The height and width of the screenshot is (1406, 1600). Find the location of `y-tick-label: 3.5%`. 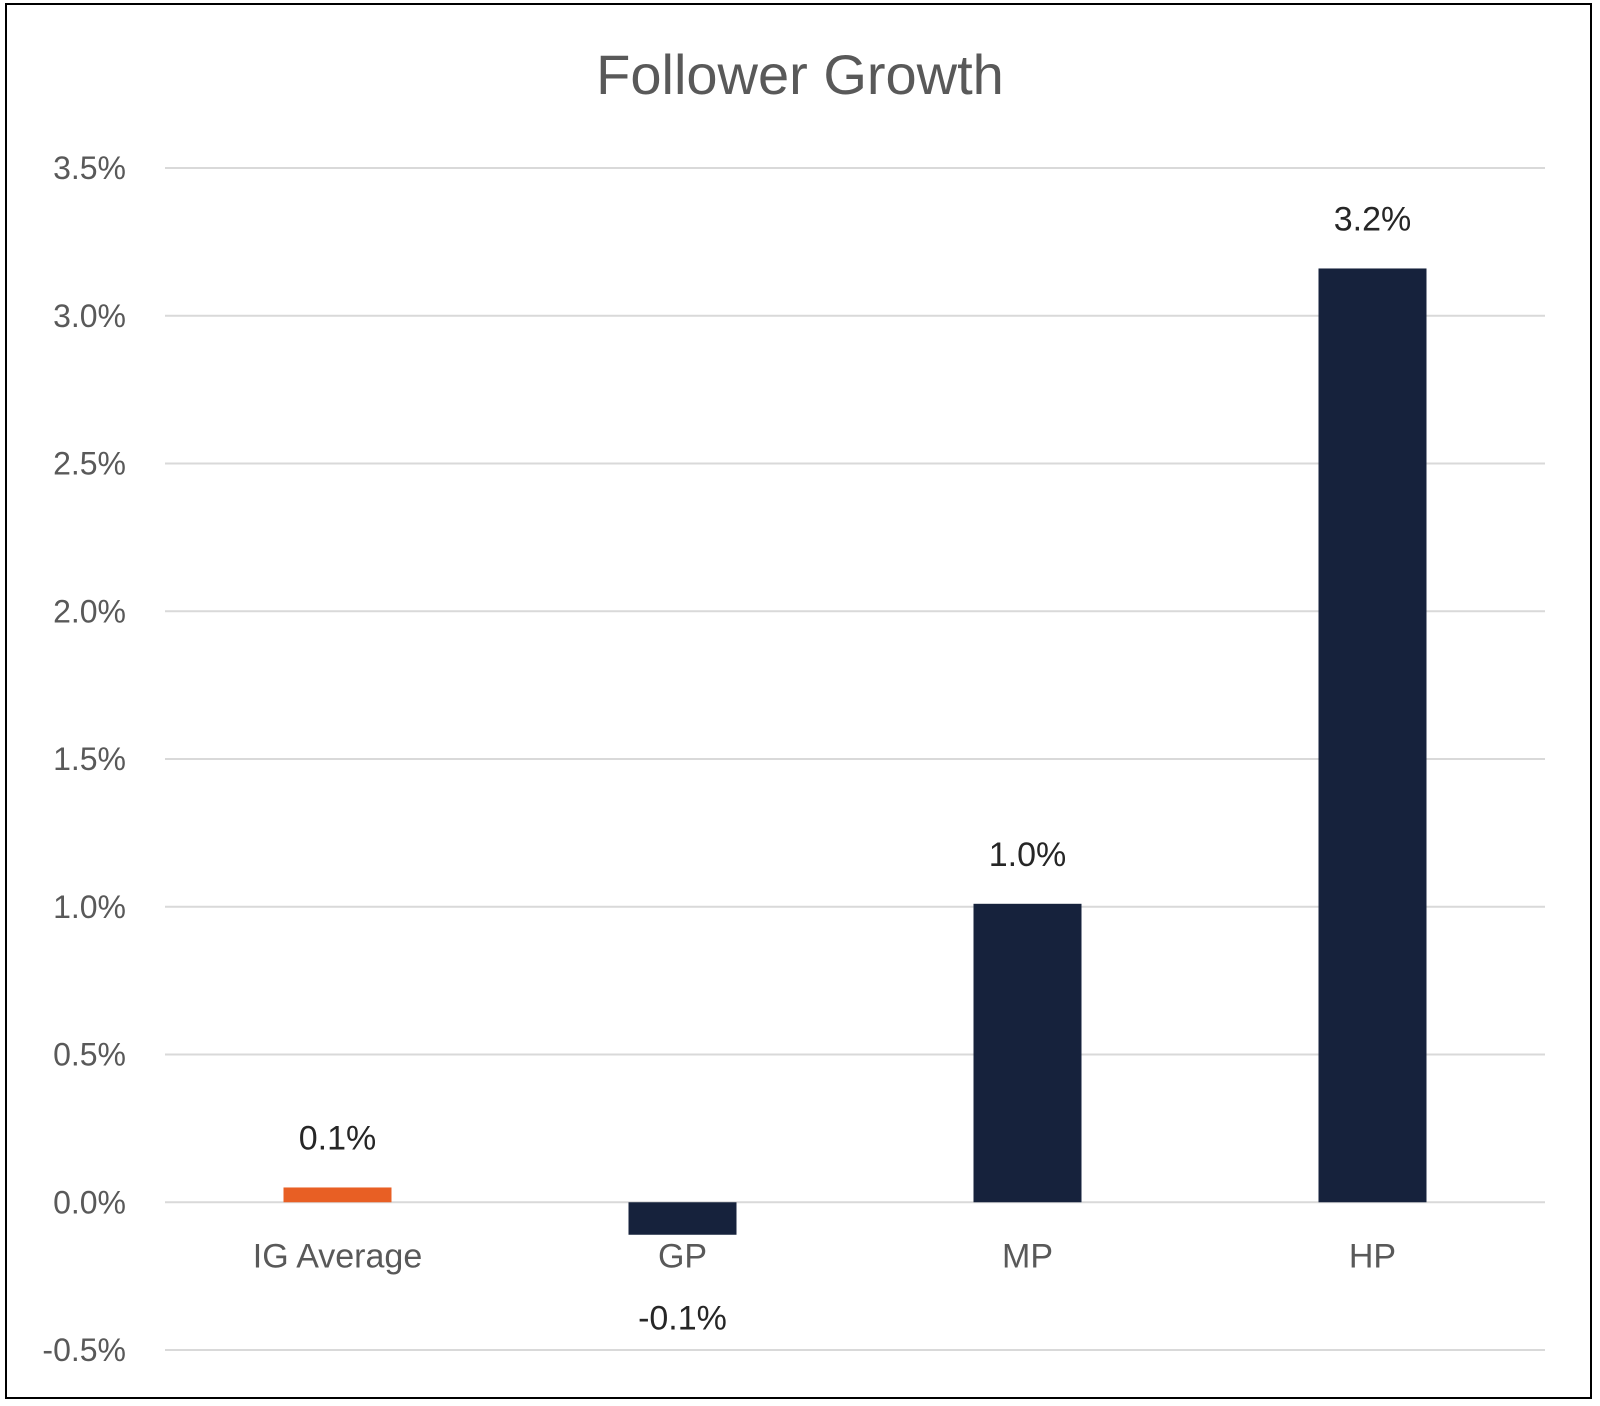

y-tick-label: 3.5% is located at coordinates (89, 168).